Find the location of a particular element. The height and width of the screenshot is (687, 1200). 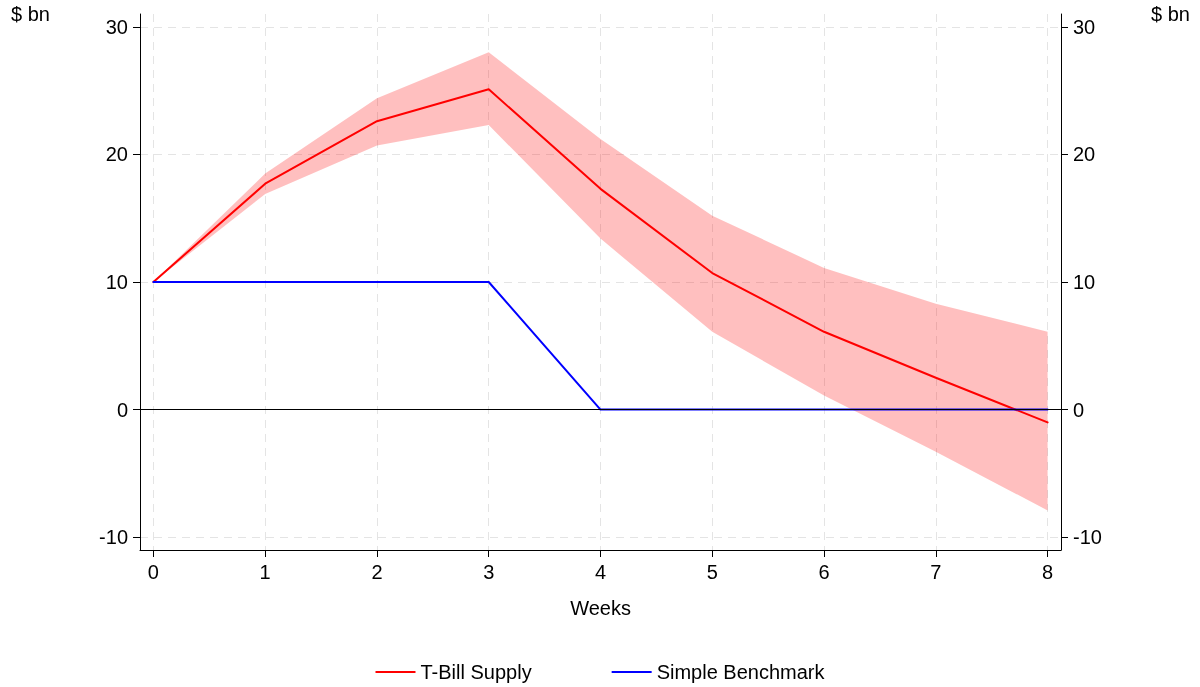

legend-label: Simple Benchmark is located at coordinates (741, 672).